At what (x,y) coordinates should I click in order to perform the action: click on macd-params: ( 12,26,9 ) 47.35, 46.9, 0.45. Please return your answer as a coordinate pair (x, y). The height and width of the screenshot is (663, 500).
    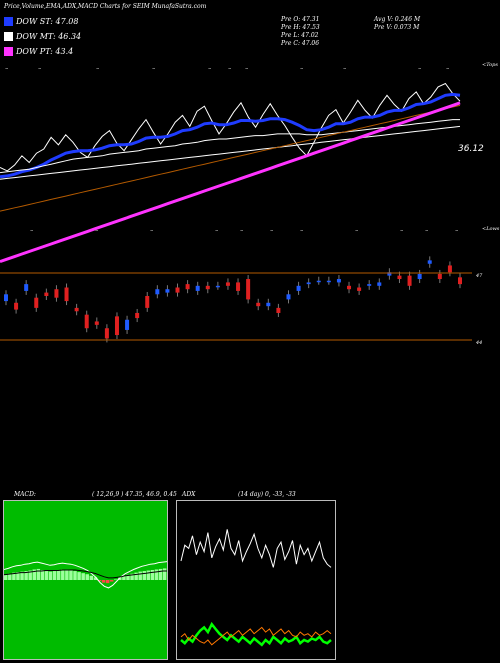
    Looking at the image, I should click on (134, 494).